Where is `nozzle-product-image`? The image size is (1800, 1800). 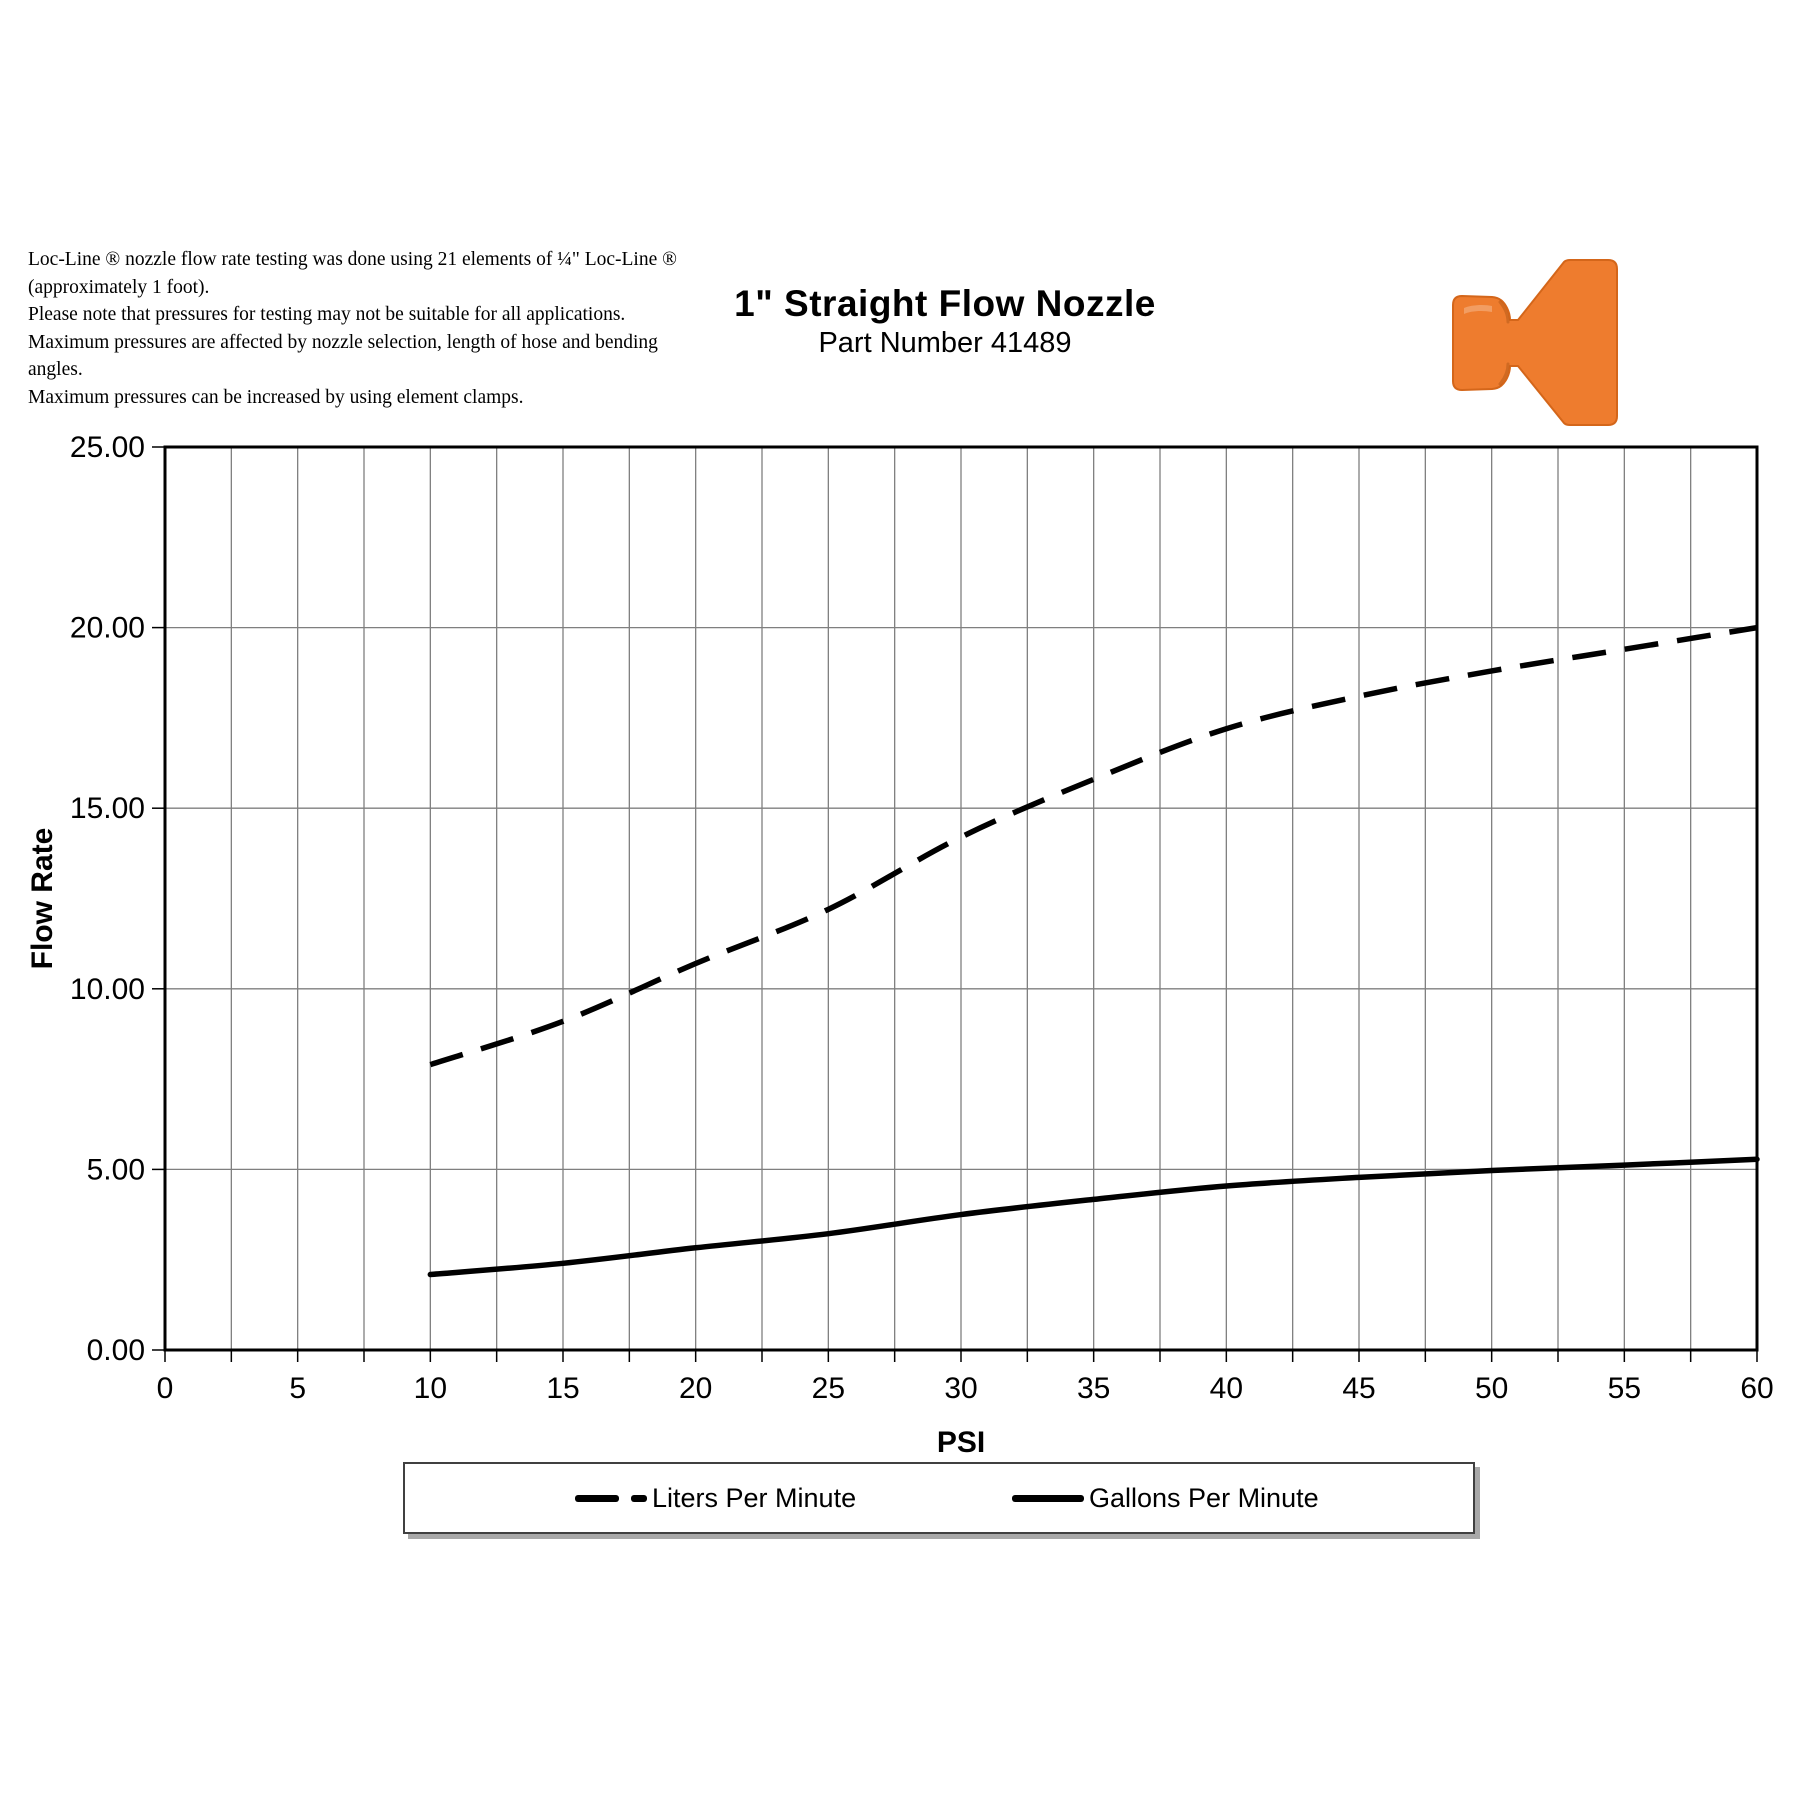 nozzle-product-image is located at coordinates (1535, 342).